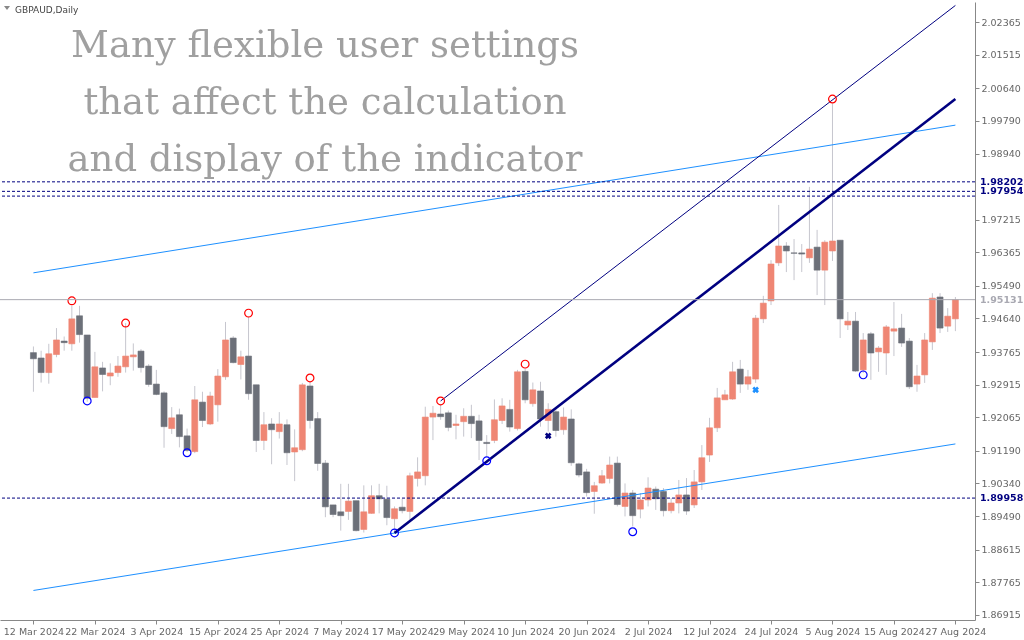  I want to click on y-tick-label: 1.87765, so click(1001, 582).